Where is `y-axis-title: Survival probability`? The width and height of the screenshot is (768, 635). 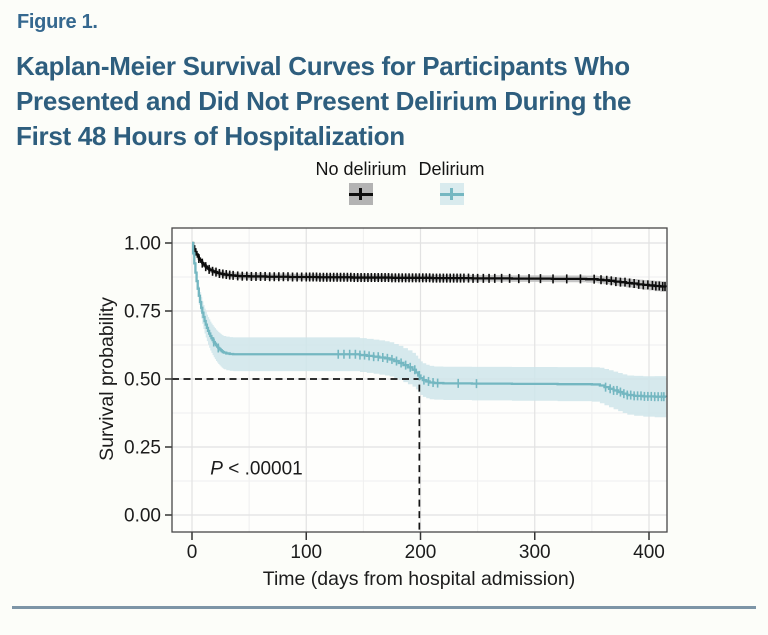
y-axis-title: Survival probability is located at coordinates (107, 379).